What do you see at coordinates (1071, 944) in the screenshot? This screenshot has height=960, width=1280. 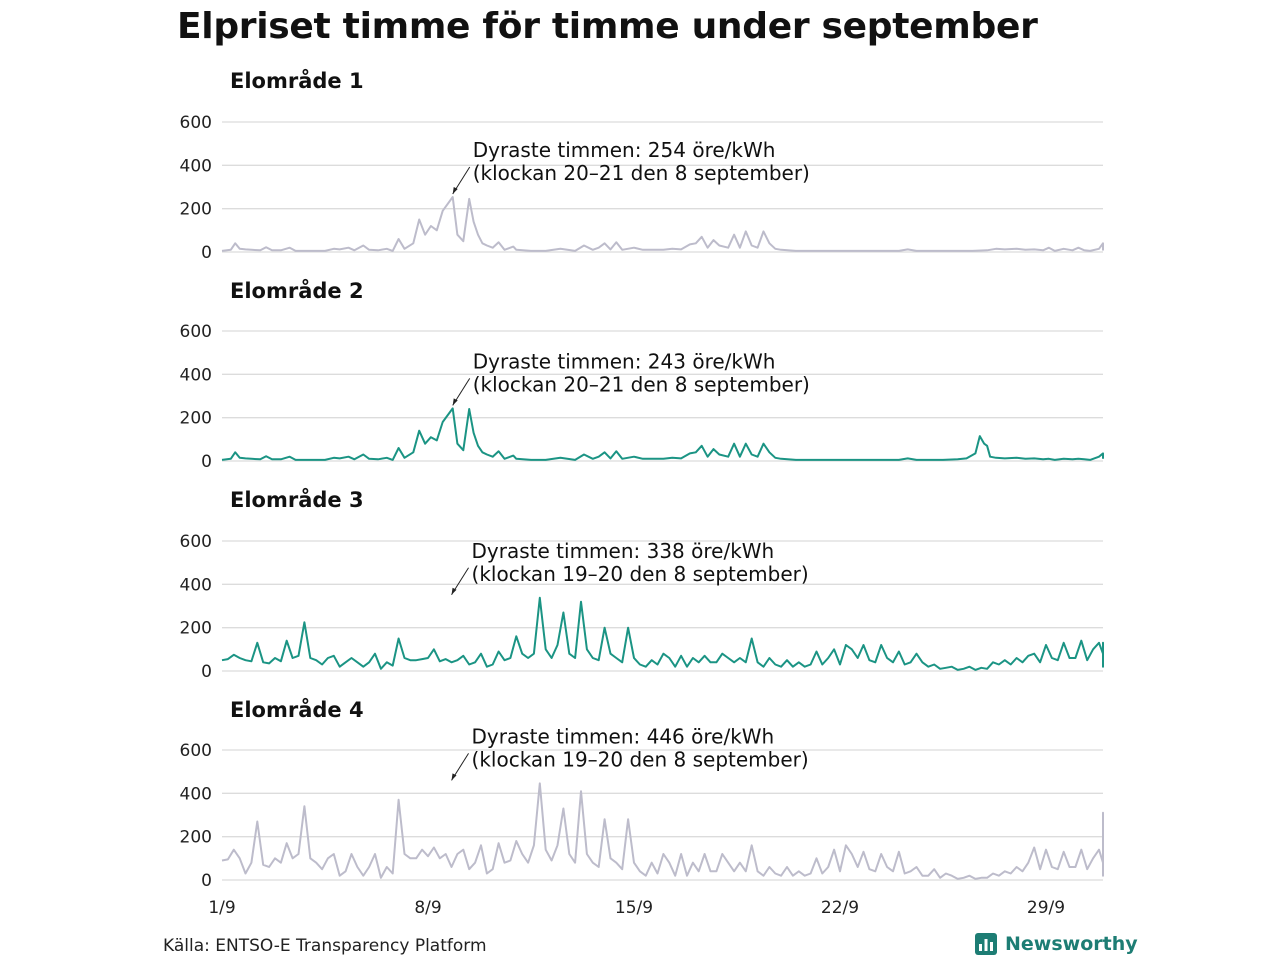 I see `brand-name: Newsworthy` at bounding box center [1071, 944].